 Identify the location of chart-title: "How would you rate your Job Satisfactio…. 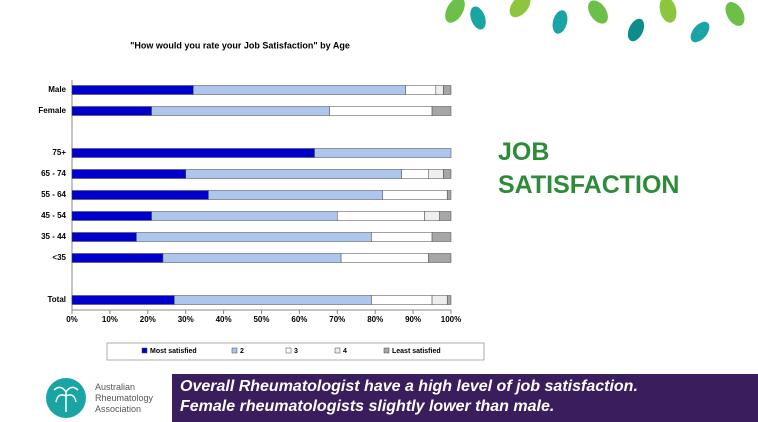
(240, 45).